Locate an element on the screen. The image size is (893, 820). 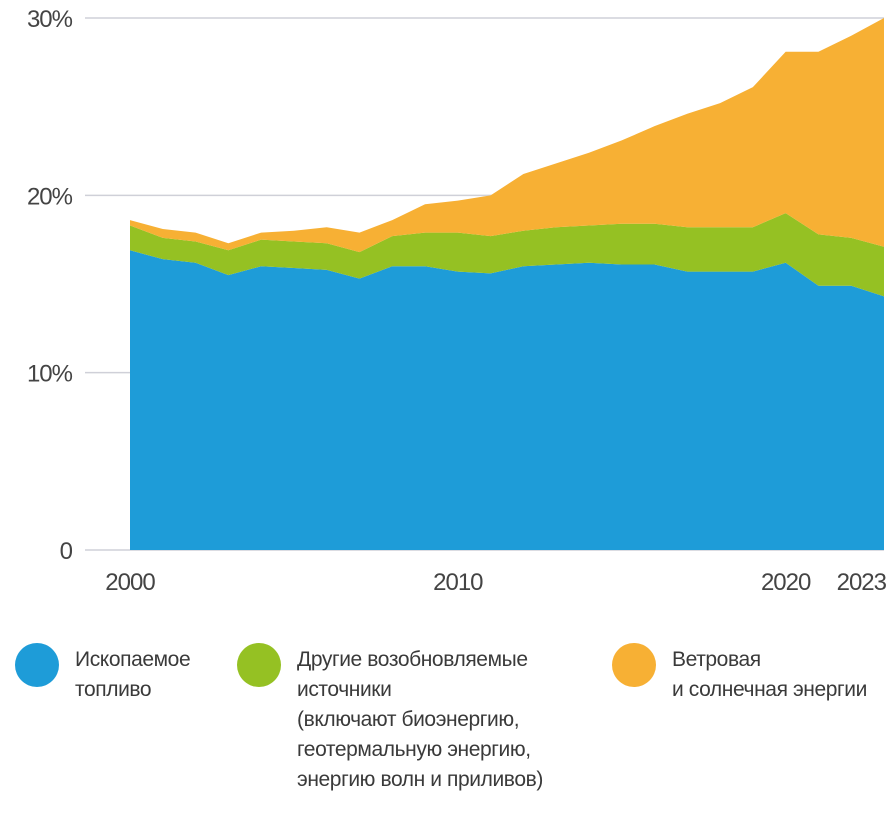
legend-label-wind-solar: Ветровая и солнечная энергии is located at coordinates (769, 675).